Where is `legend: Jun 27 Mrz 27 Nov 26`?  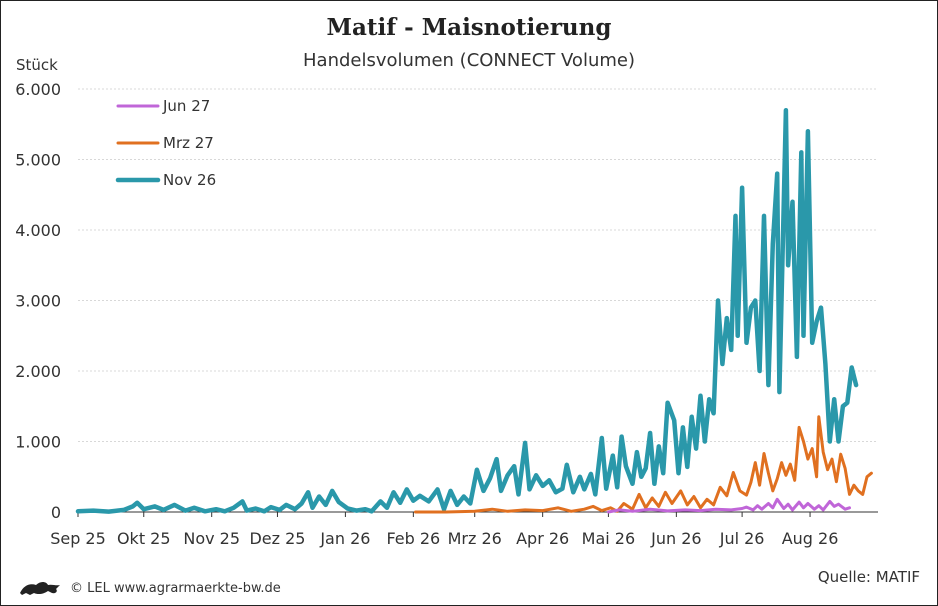 legend: Jun 27 Mrz 27 Nov 26 is located at coordinates (165, 143).